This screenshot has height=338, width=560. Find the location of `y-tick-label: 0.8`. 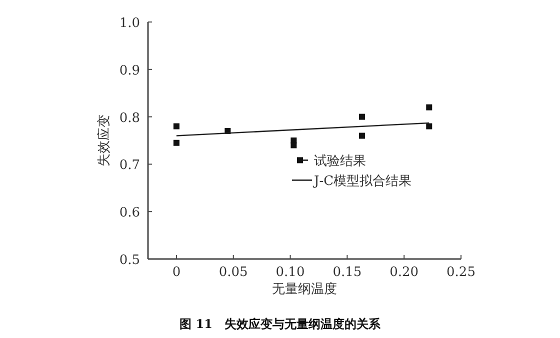

y-tick-label: 0.8 is located at coordinates (129, 118).